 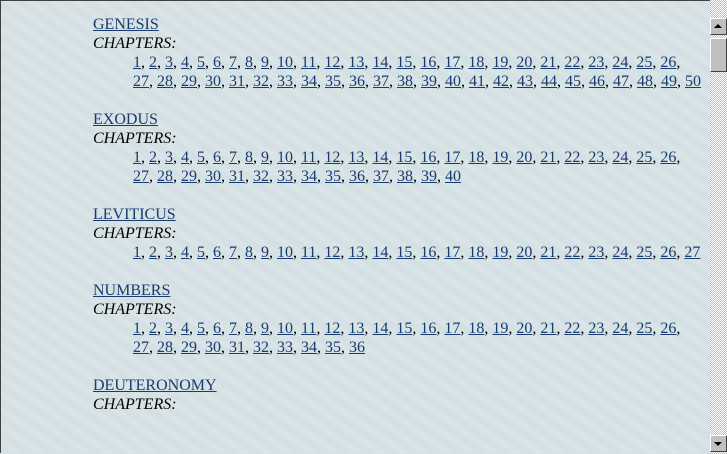 I want to click on chapter-link: 49, so click(x=669, y=81).